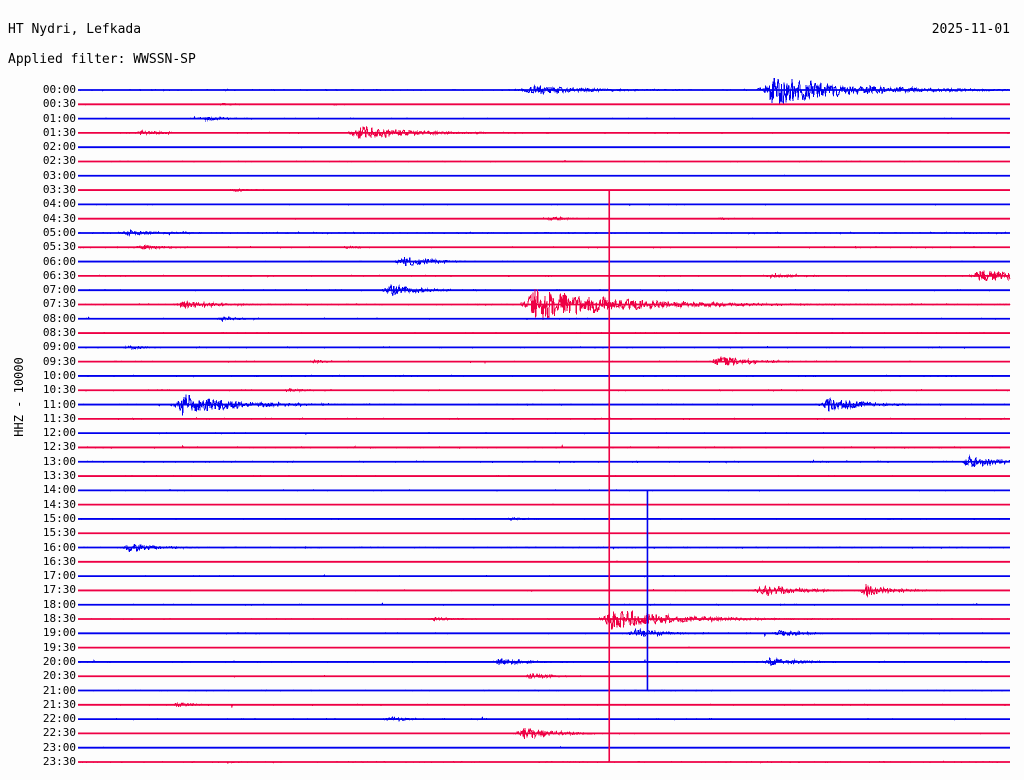  What do you see at coordinates (59, 719) in the screenshot?
I see `time-tick-2200: 22:00` at bounding box center [59, 719].